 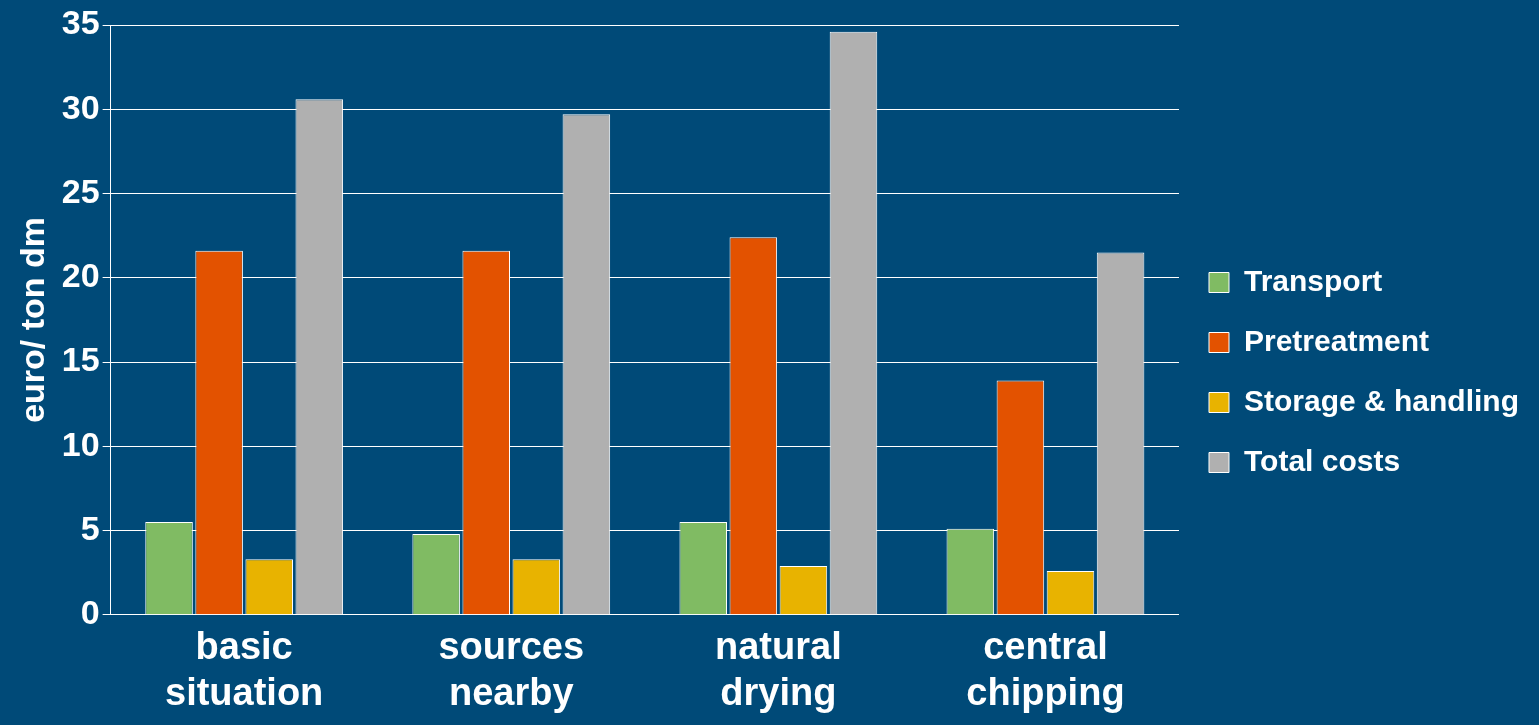 I want to click on y-tick-label: 5, so click(x=90, y=527).